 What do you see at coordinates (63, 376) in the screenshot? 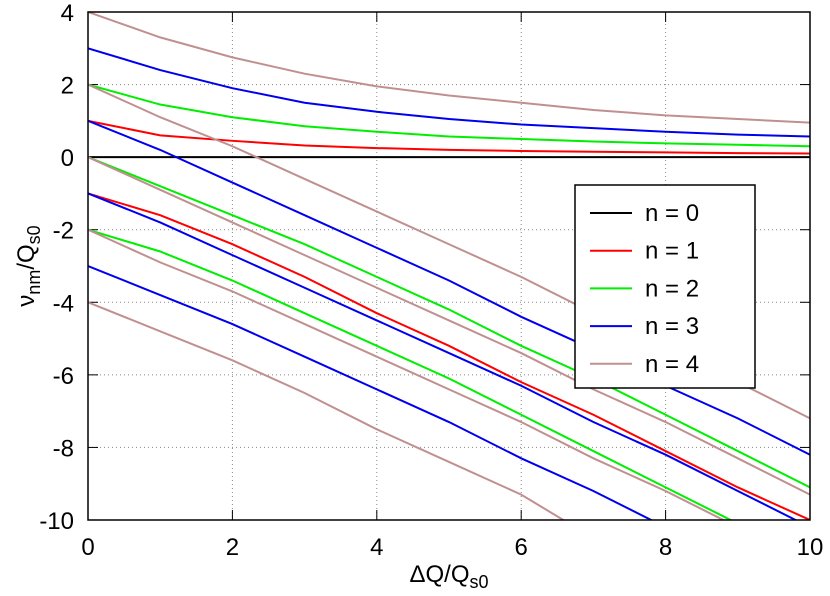
I see `y-tick-label: -6` at bounding box center [63, 376].